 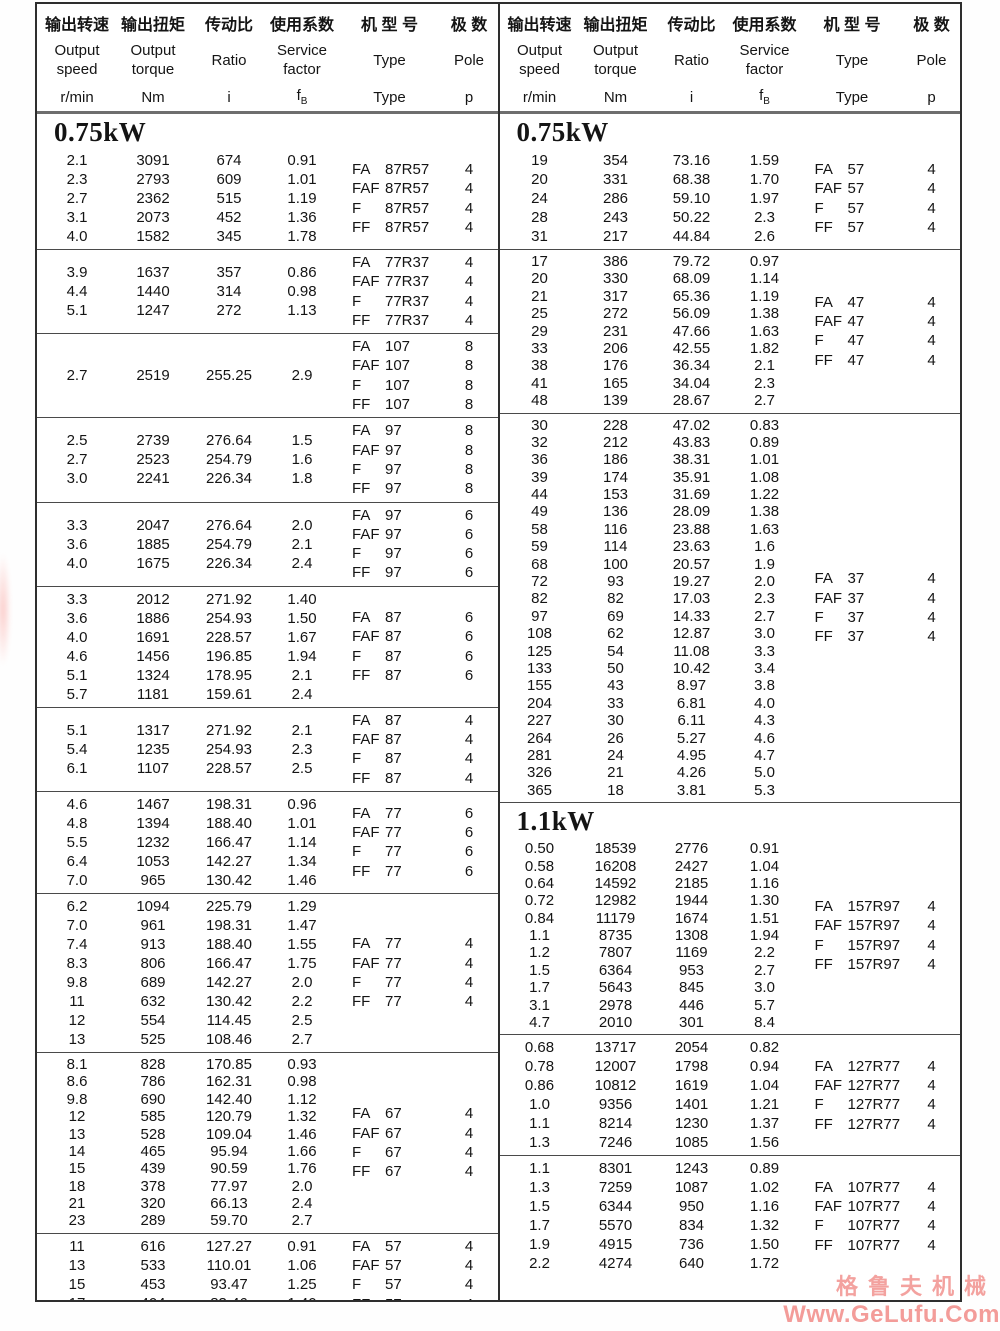 I want to click on cell-type: FAF 87, so click(x=389, y=636).